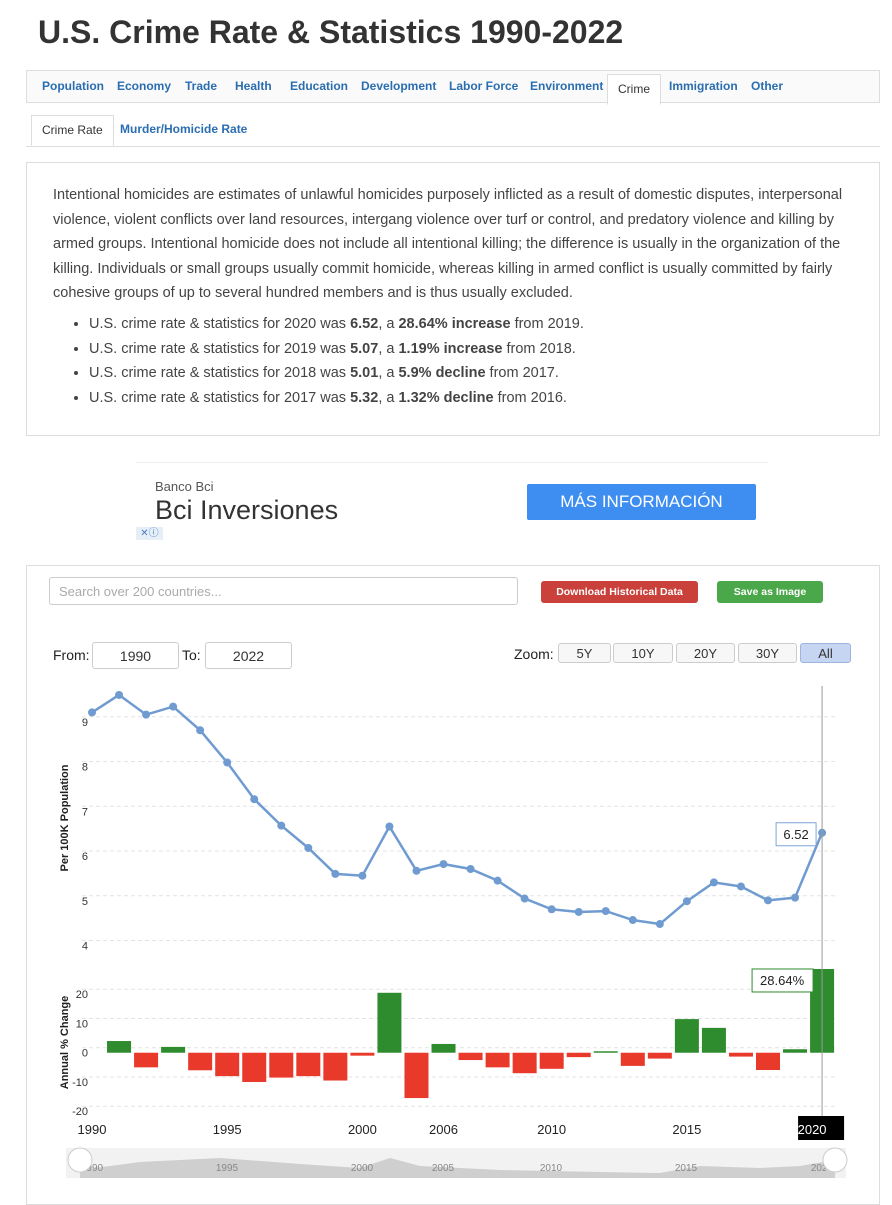  I want to click on to-input: 2022, so click(248, 655).